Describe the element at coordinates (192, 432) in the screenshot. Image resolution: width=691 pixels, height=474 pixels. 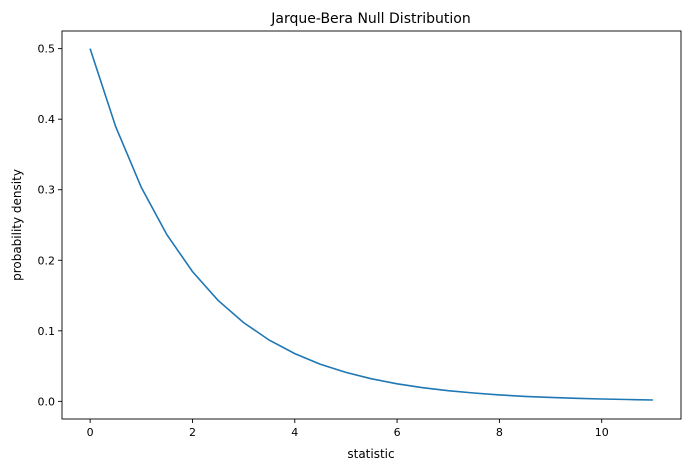
I see `x-tick-label: 2` at that location.